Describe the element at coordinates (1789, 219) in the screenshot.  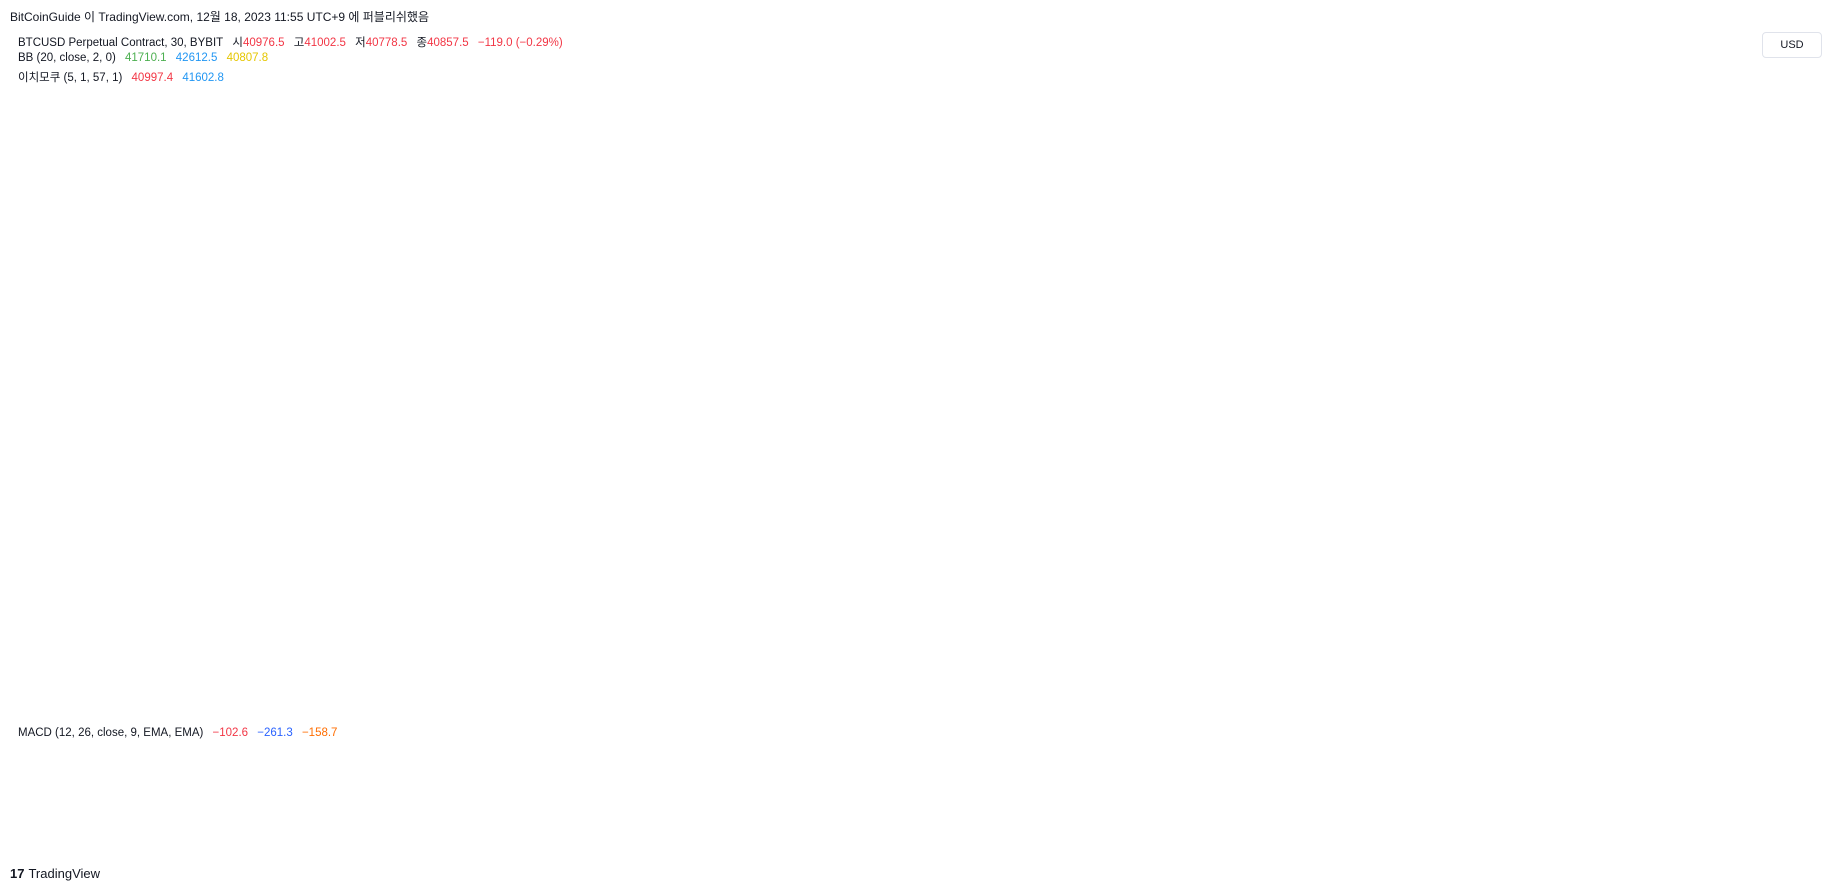
I see `price-axis-label: 43750.0` at that location.